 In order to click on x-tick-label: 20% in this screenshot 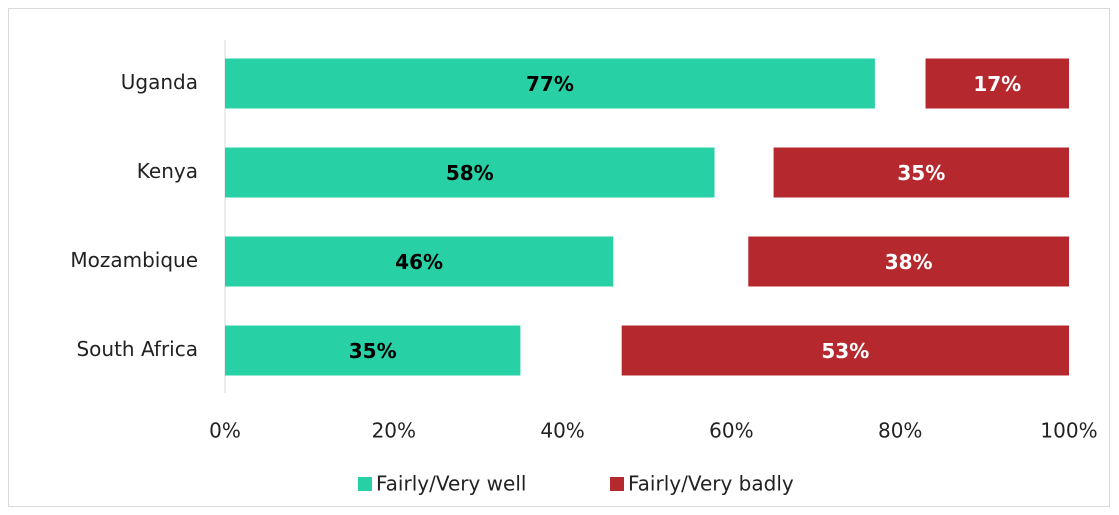, I will do `click(394, 431)`.